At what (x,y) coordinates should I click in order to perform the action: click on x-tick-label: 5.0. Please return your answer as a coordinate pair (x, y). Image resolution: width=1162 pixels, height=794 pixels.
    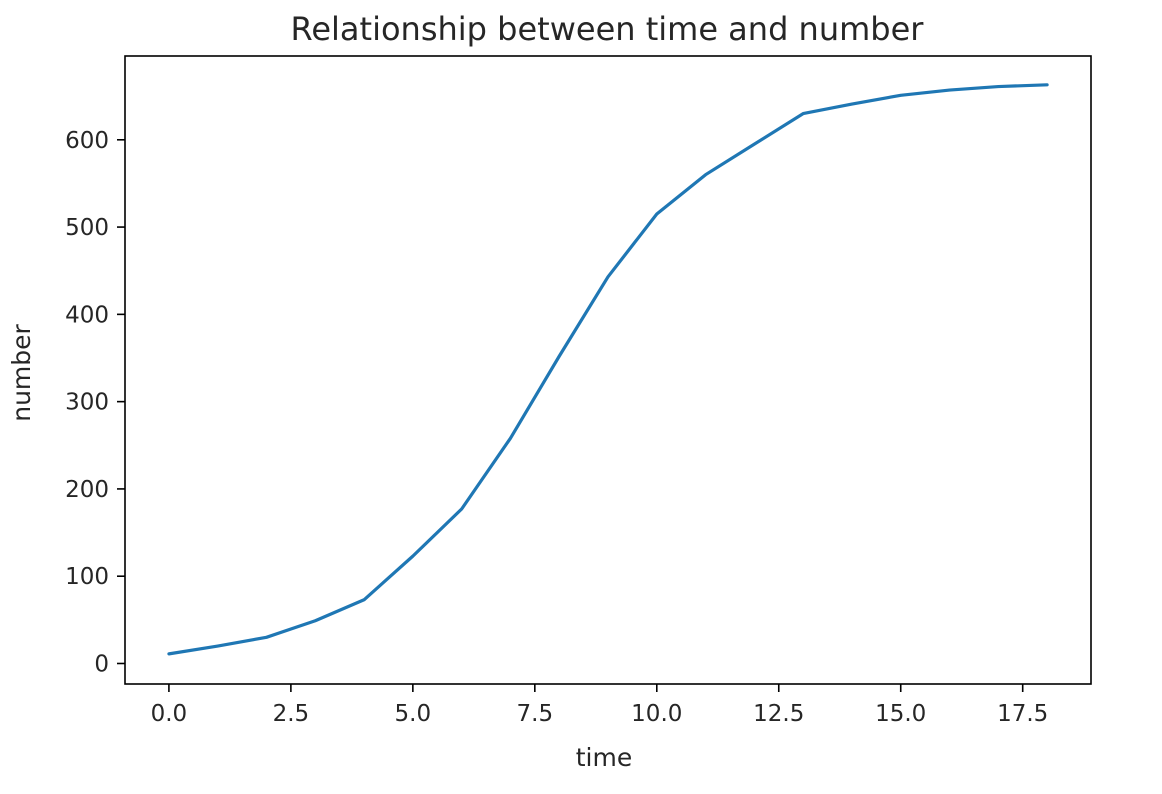
    Looking at the image, I should click on (413, 714).